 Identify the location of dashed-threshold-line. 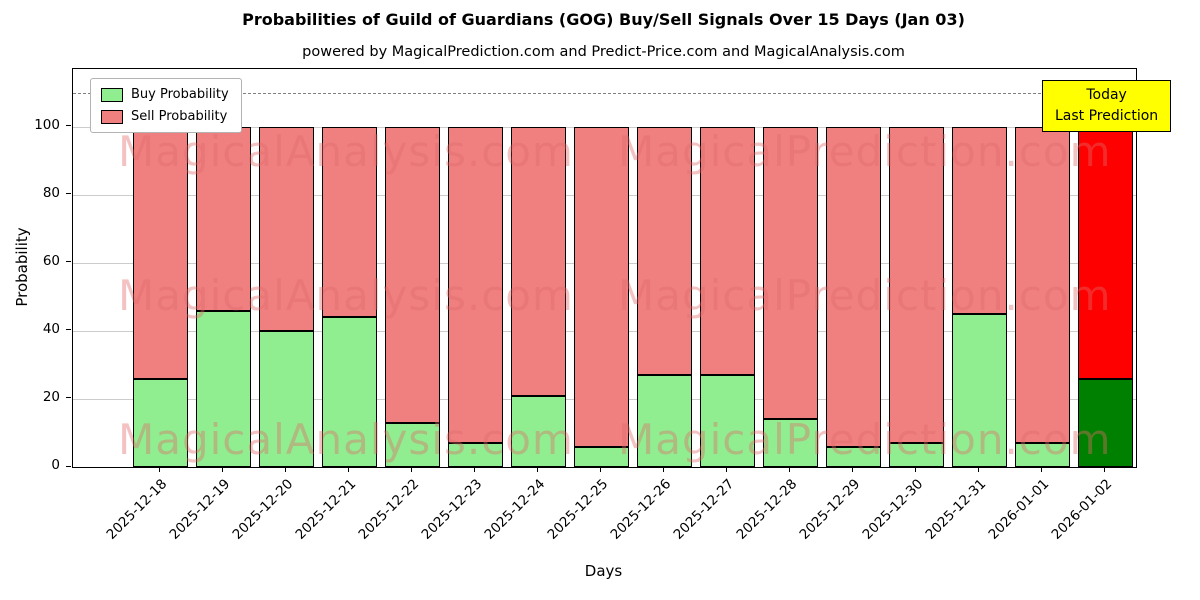
(604, 93).